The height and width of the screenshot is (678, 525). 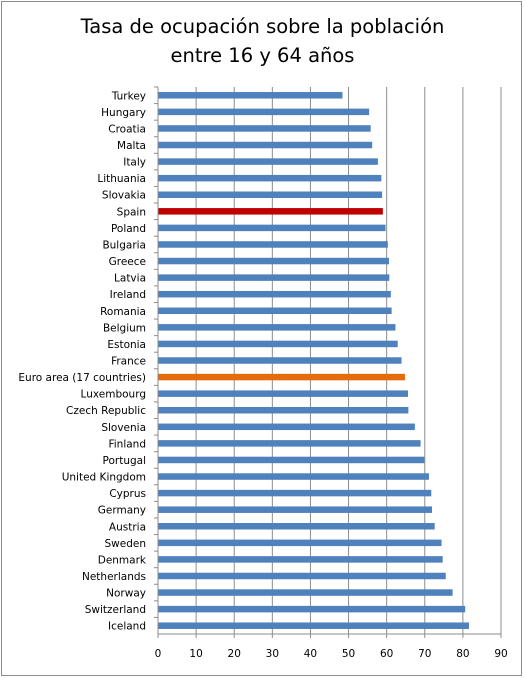 What do you see at coordinates (277, 327) in the screenshot?
I see `bar-belgium` at bounding box center [277, 327].